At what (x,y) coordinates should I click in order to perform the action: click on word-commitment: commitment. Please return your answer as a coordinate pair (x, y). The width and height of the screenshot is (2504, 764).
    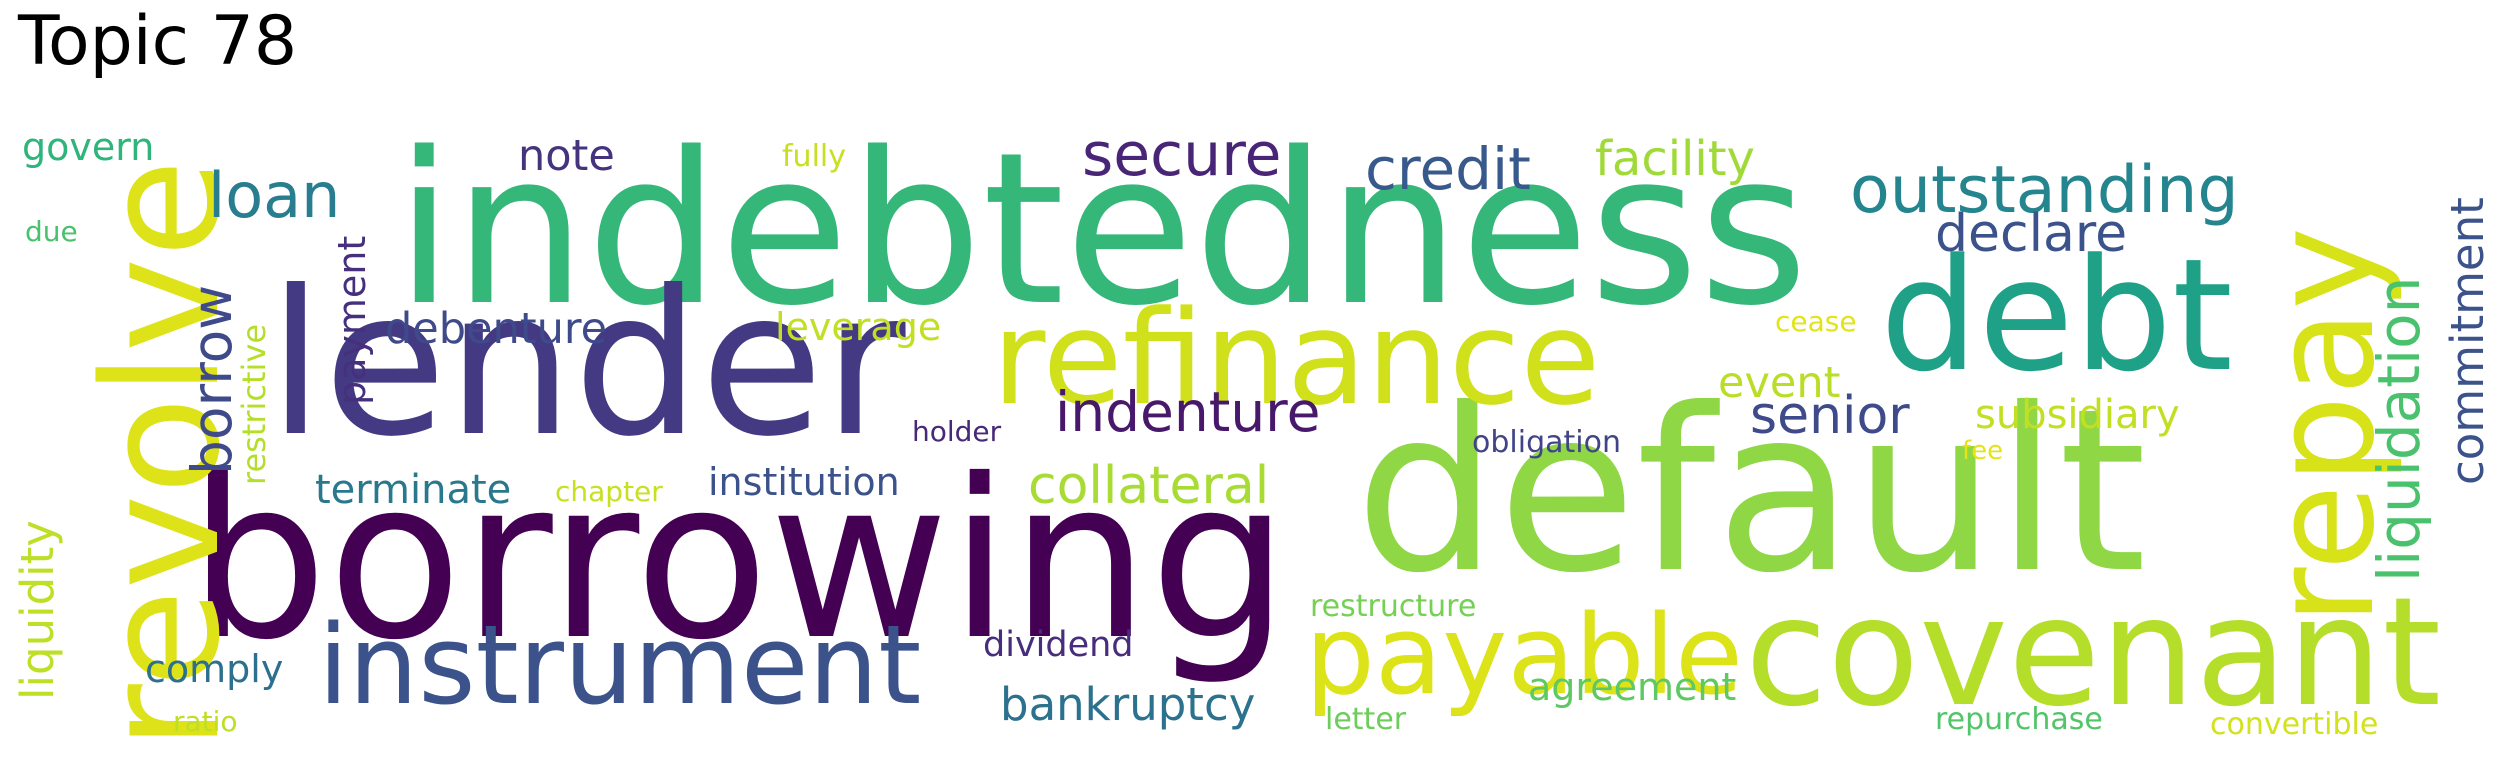
    Looking at the image, I should click on (2467, 341).